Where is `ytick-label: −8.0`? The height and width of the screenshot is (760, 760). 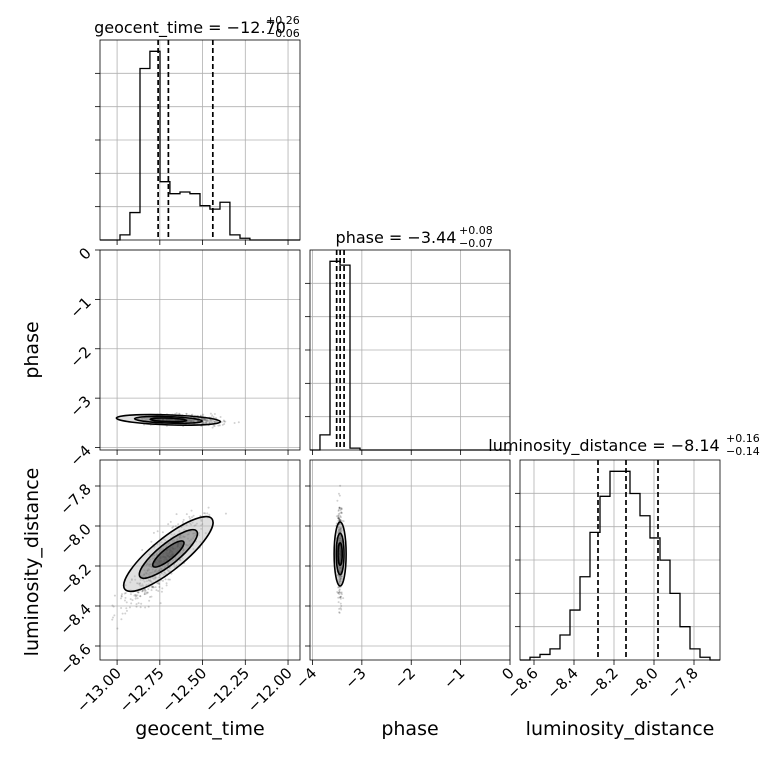
ytick-label: −8.0 is located at coordinates (75, 539).